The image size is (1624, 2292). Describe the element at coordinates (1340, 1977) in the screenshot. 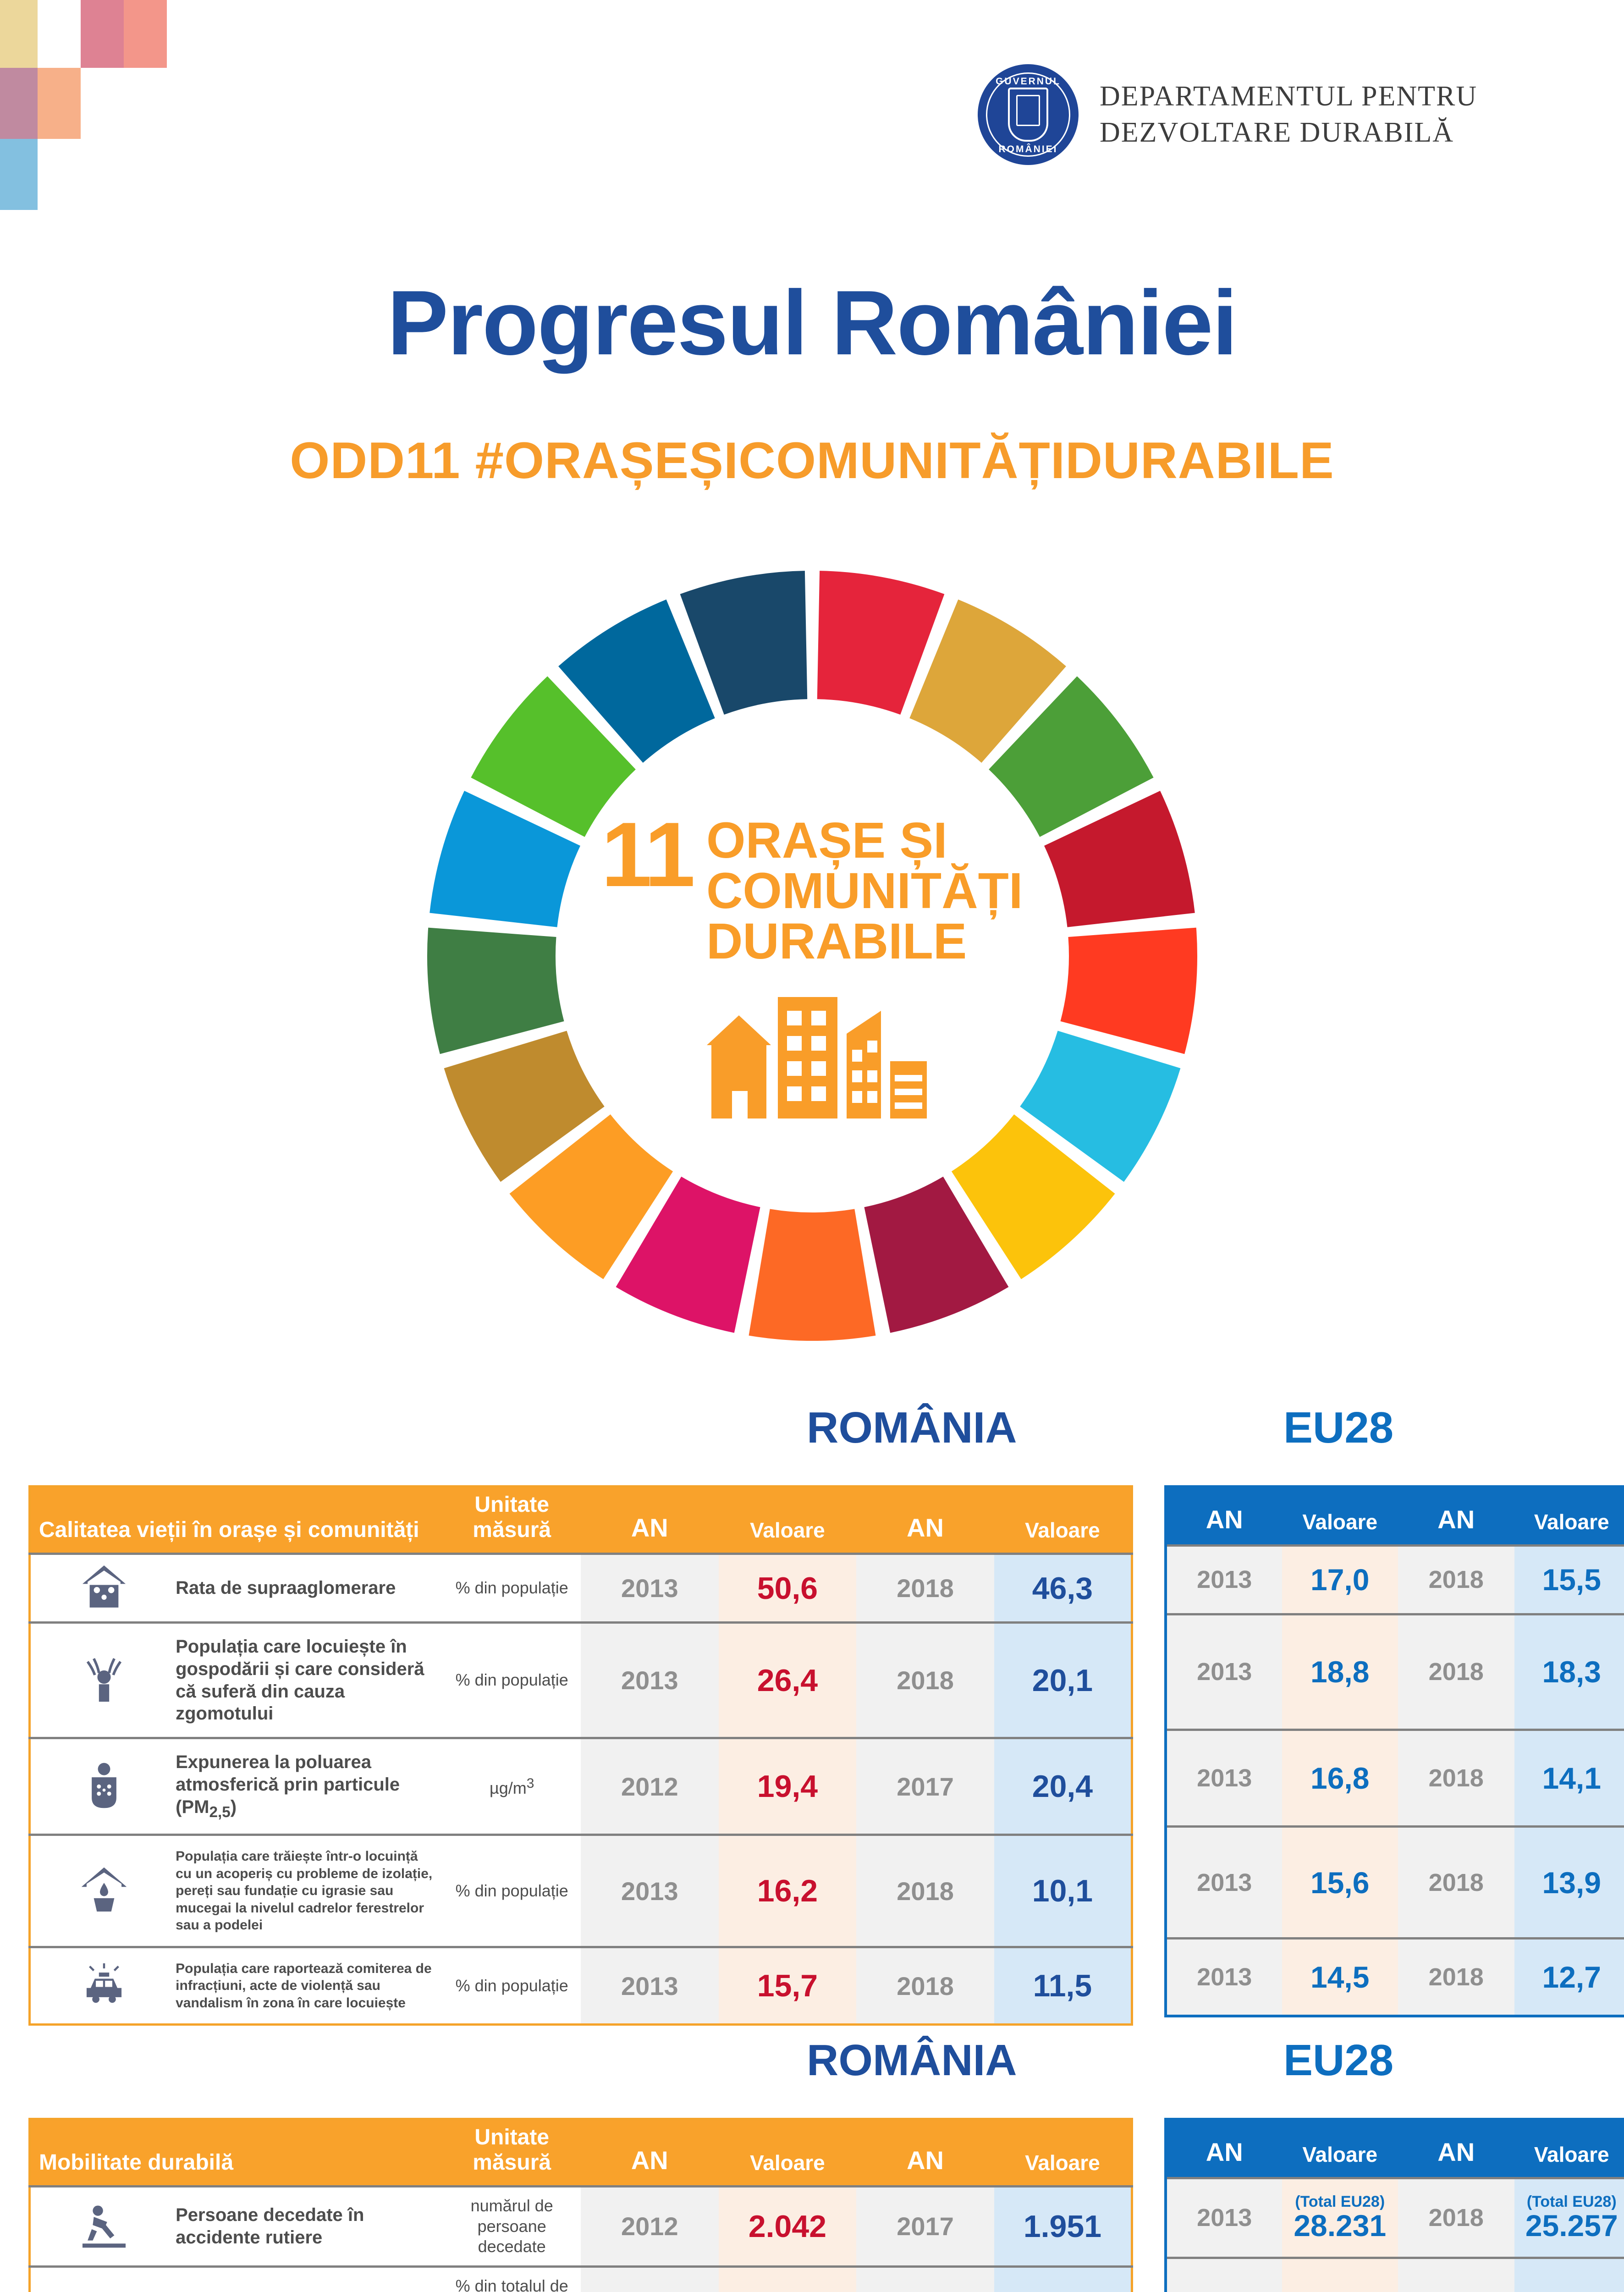

I see `eu-value-1: 14,5` at that location.